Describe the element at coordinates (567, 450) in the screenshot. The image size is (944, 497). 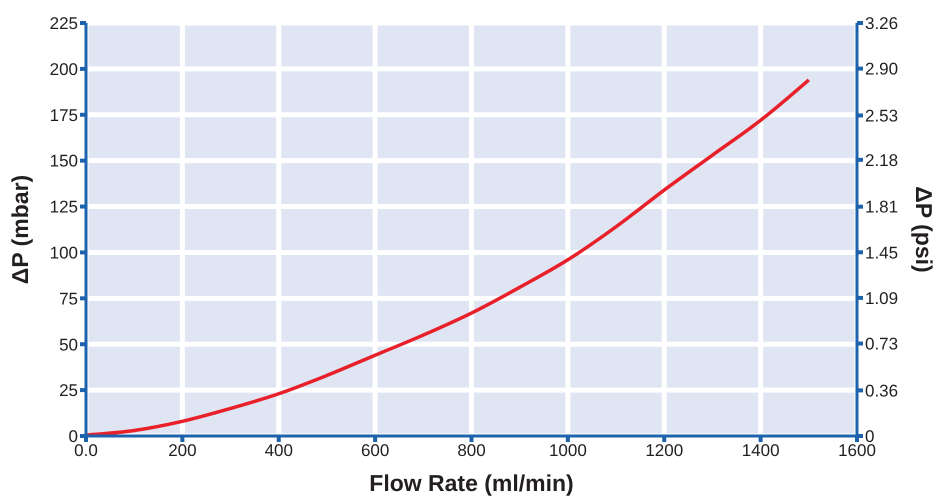
I see `x-tick-label: 1000` at that location.